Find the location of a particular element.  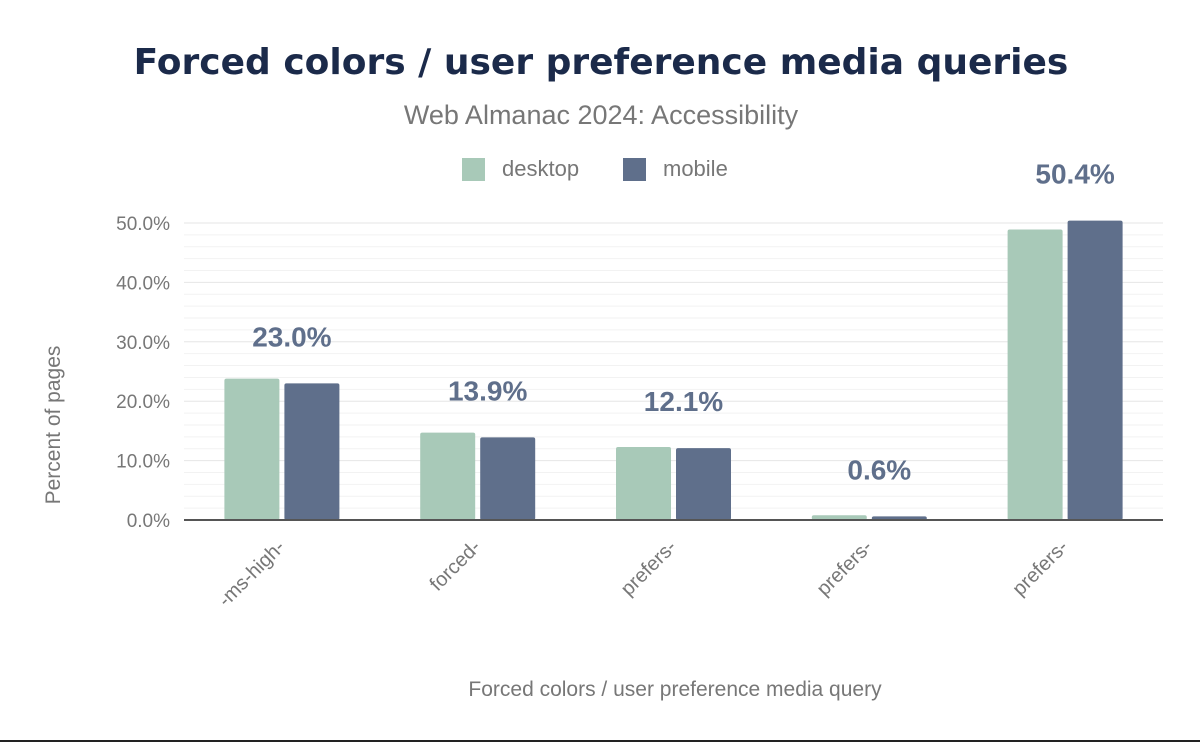

legend-label-desktop: desktop is located at coordinates (540, 168).